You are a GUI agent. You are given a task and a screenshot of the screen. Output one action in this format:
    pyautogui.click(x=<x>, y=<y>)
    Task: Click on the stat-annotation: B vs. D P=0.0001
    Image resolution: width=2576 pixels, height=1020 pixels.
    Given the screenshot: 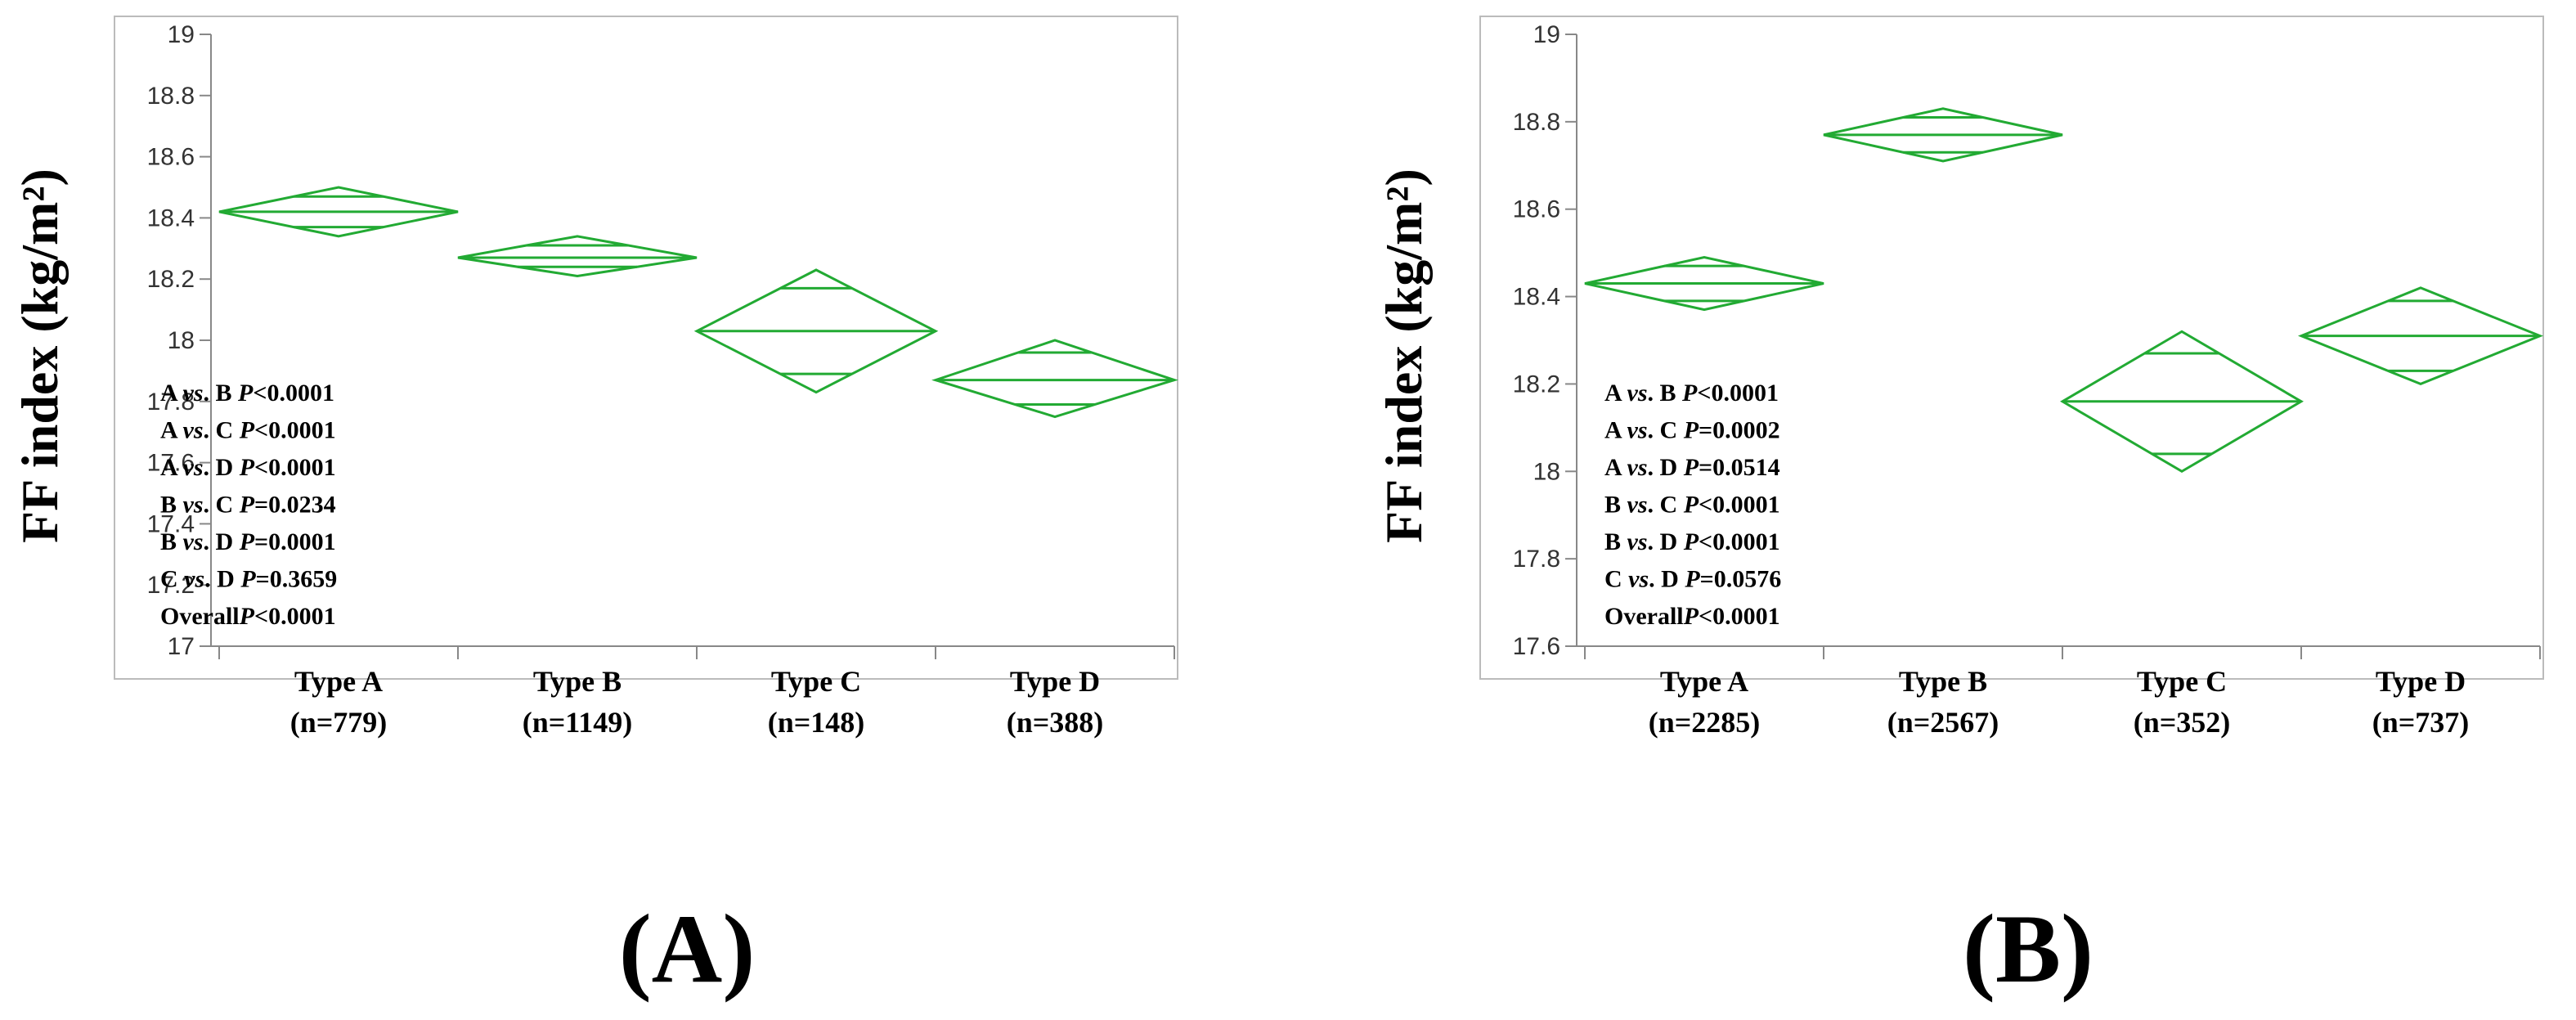 What is the action you would take?
    pyautogui.click(x=248, y=542)
    